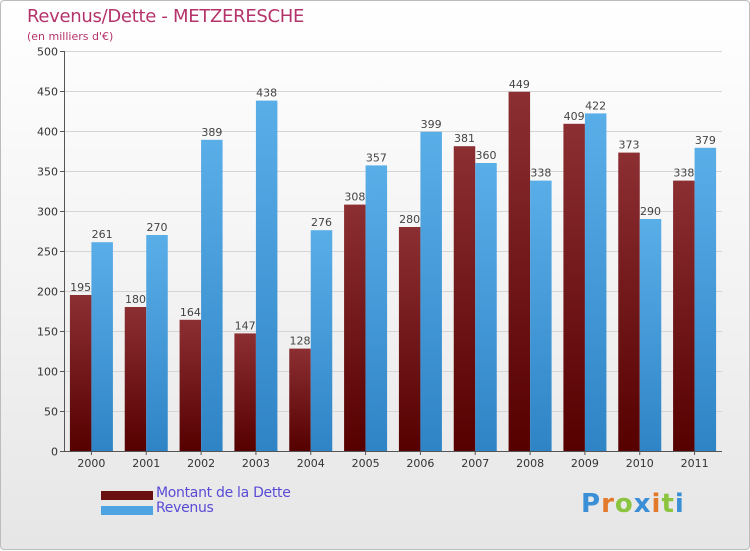  I want to click on y-tick-label: 400, so click(47, 132).